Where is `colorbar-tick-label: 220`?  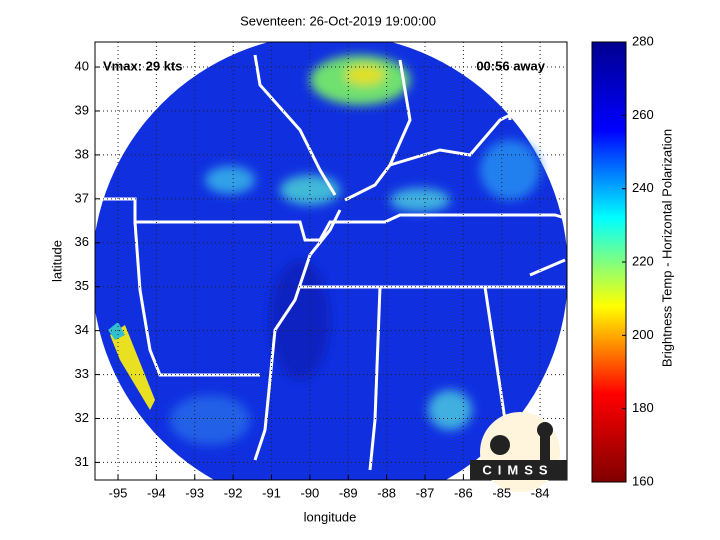 colorbar-tick-label: 220 is located at coordinates (643, 260).